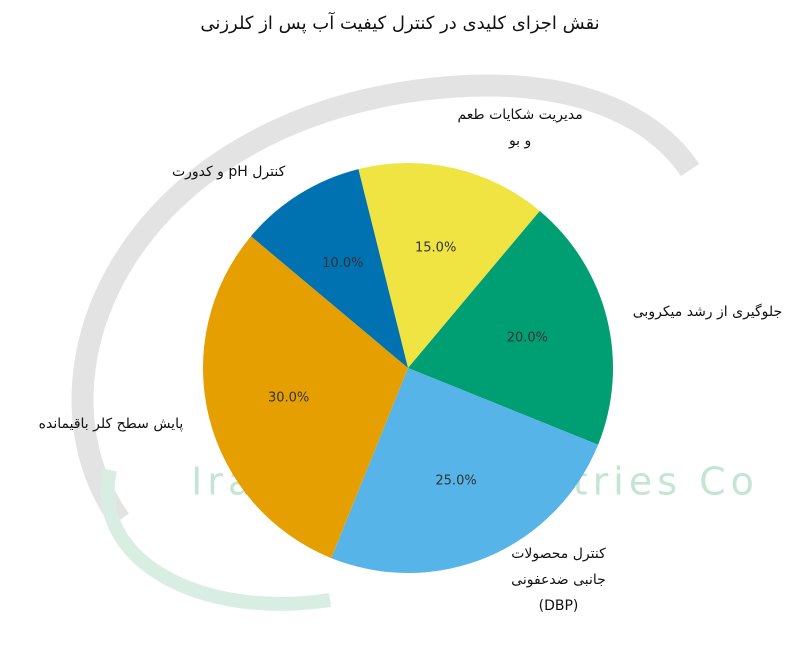  What do you see at coordinates (216, 539) in the screenshot?
I see `watermark-swoosh` at bounding box center [216, 539].